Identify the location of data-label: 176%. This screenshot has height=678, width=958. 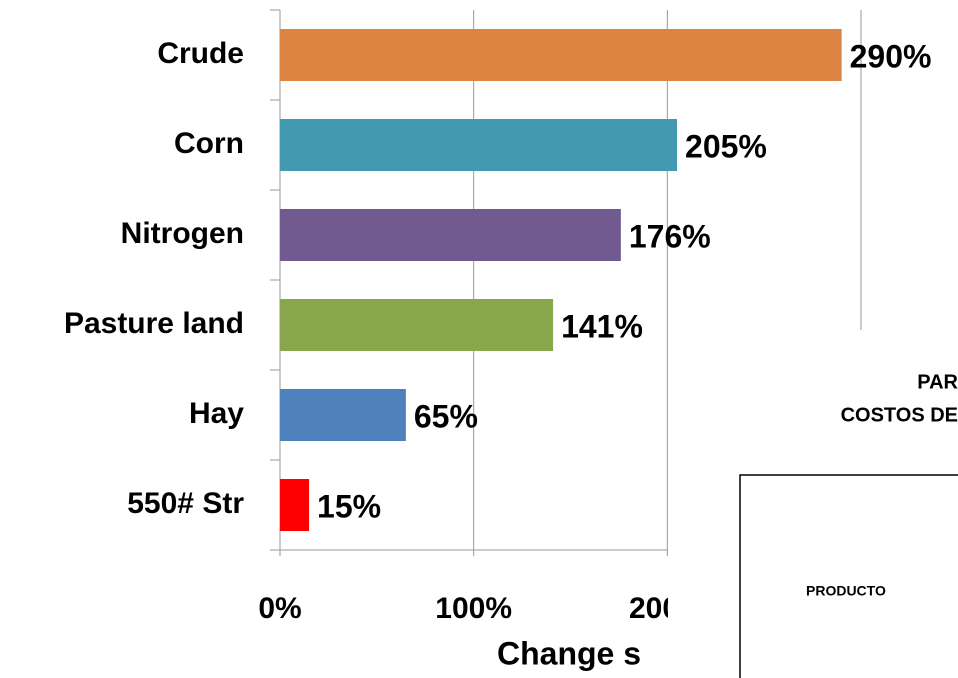
(670, 236).